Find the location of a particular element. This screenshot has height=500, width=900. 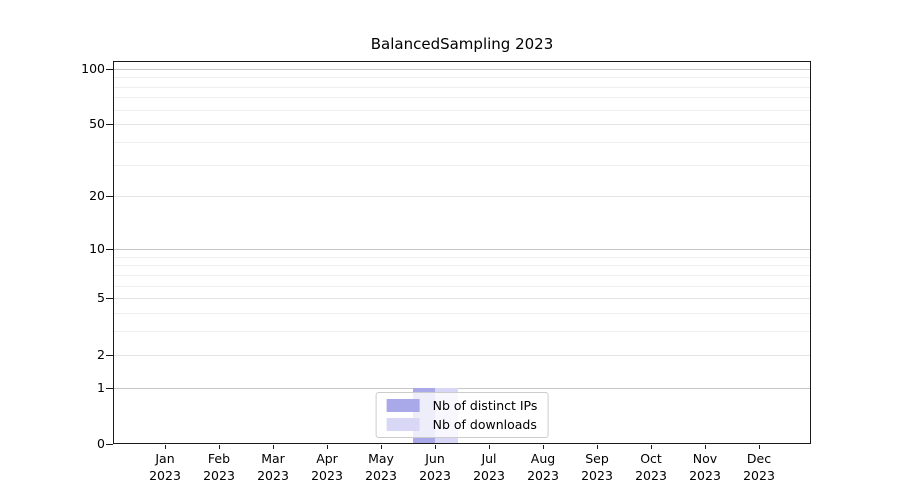

legend-item-downloads: Nb of downloads is located at coordinates (462, 424).